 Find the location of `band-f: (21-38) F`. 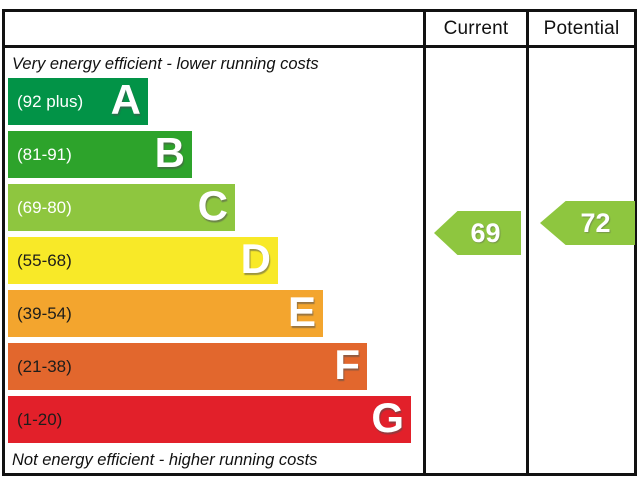

band-f: (21-38) F is located at coordinates (187, 365).